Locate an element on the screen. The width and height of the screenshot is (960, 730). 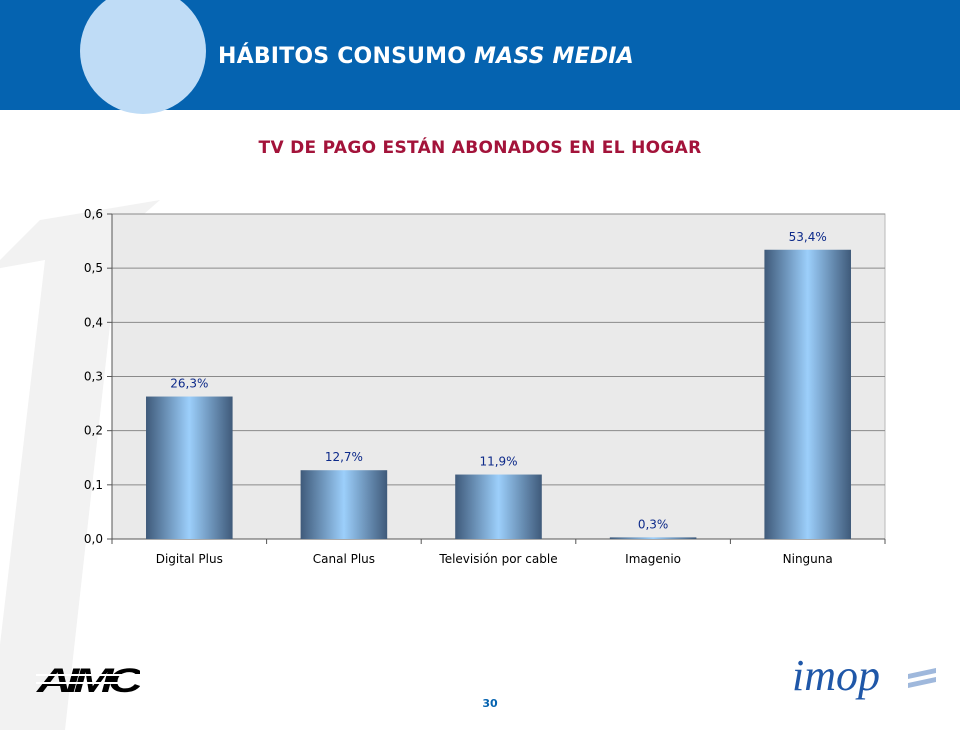
y-tick-label: 0,2 is located at coordinates (93, 431).